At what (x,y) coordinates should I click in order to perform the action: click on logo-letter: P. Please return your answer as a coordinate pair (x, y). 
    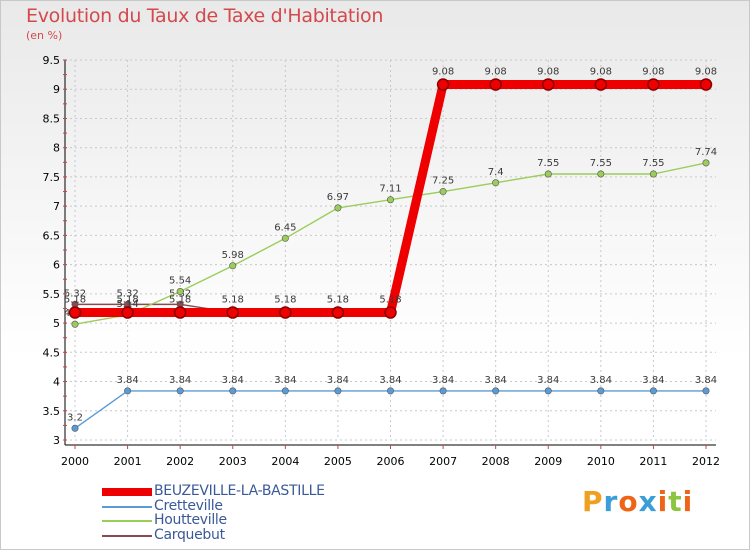
    Looking at the image, I should click on (593, 501).